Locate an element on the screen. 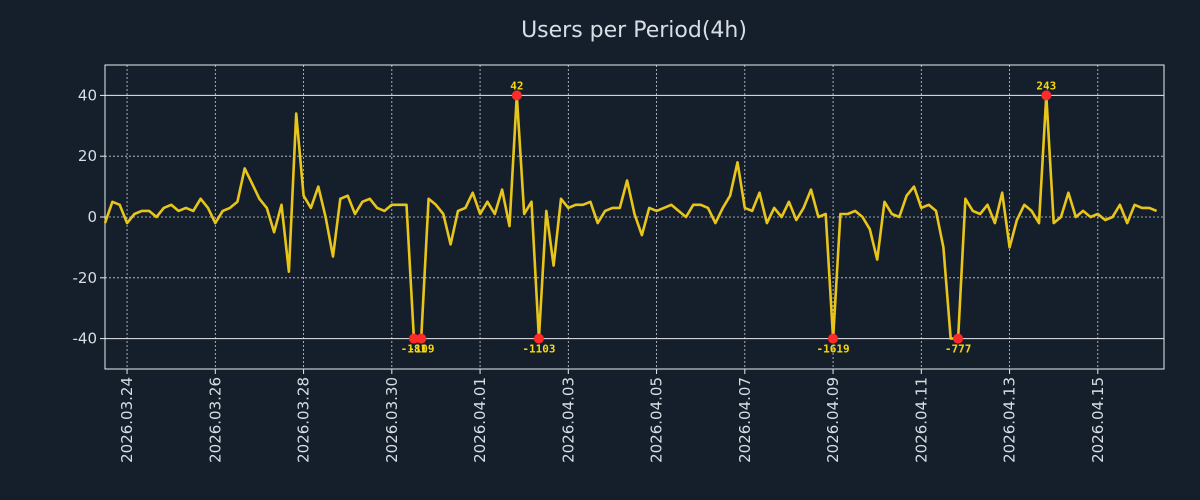 The height and width of the screenshot is (500, 1200). outlier-label: 42 is located at coordinates (516, 85).